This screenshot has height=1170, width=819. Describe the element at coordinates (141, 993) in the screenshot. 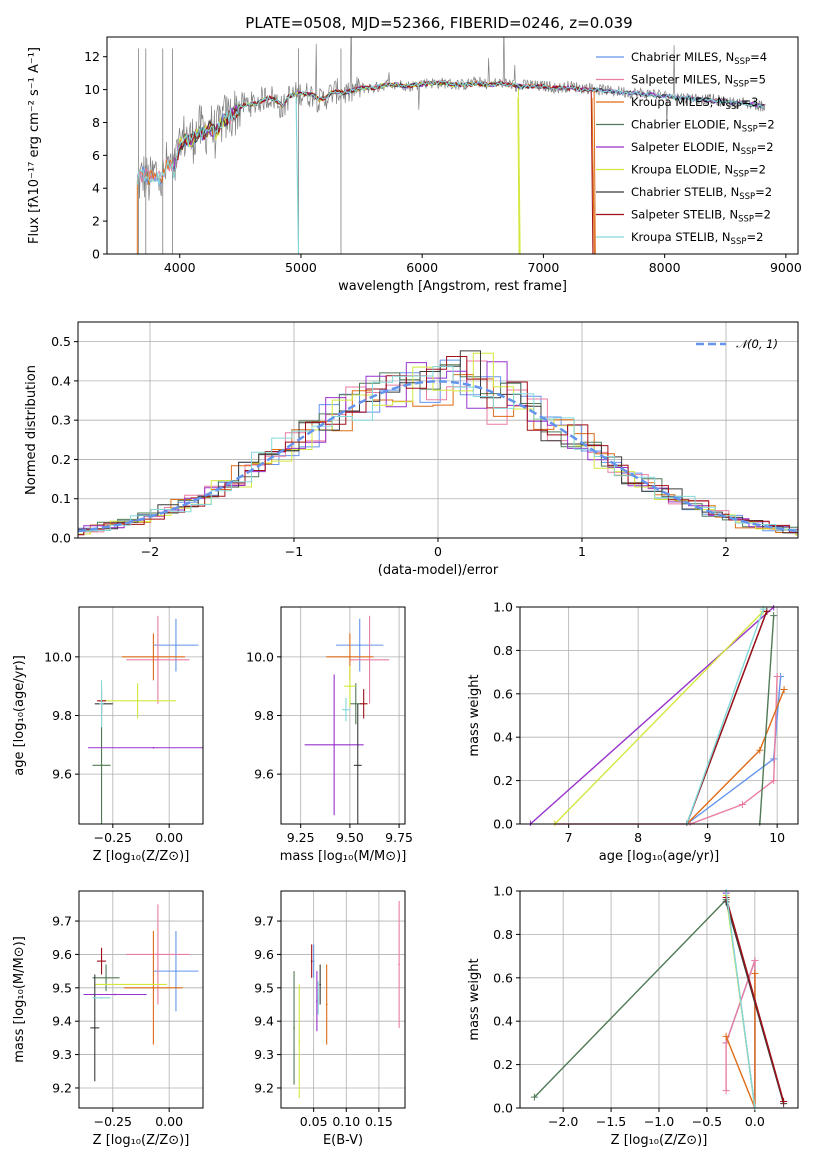

I see `mass-vs-z-plot` at that location.